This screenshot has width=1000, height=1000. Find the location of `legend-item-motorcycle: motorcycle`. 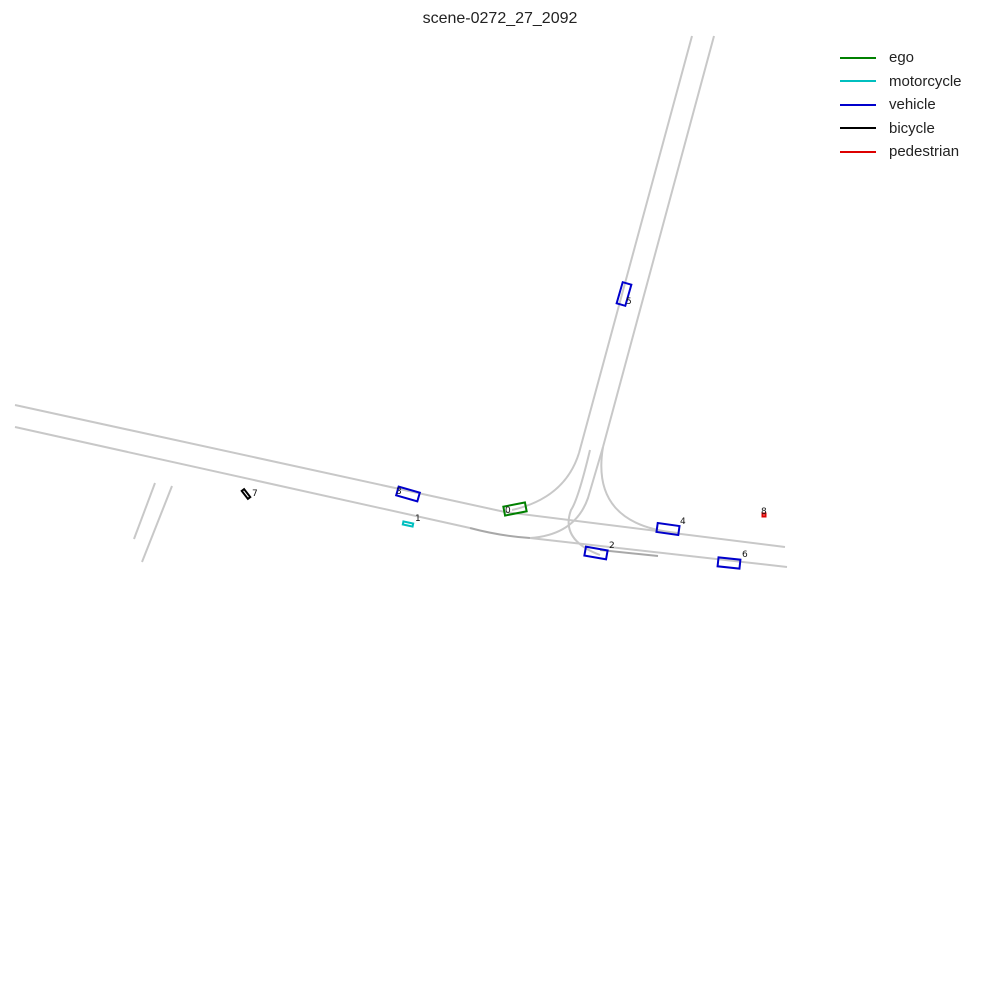

legend-item-motorcycle: motorcycle is located at coordinates (901, 82).